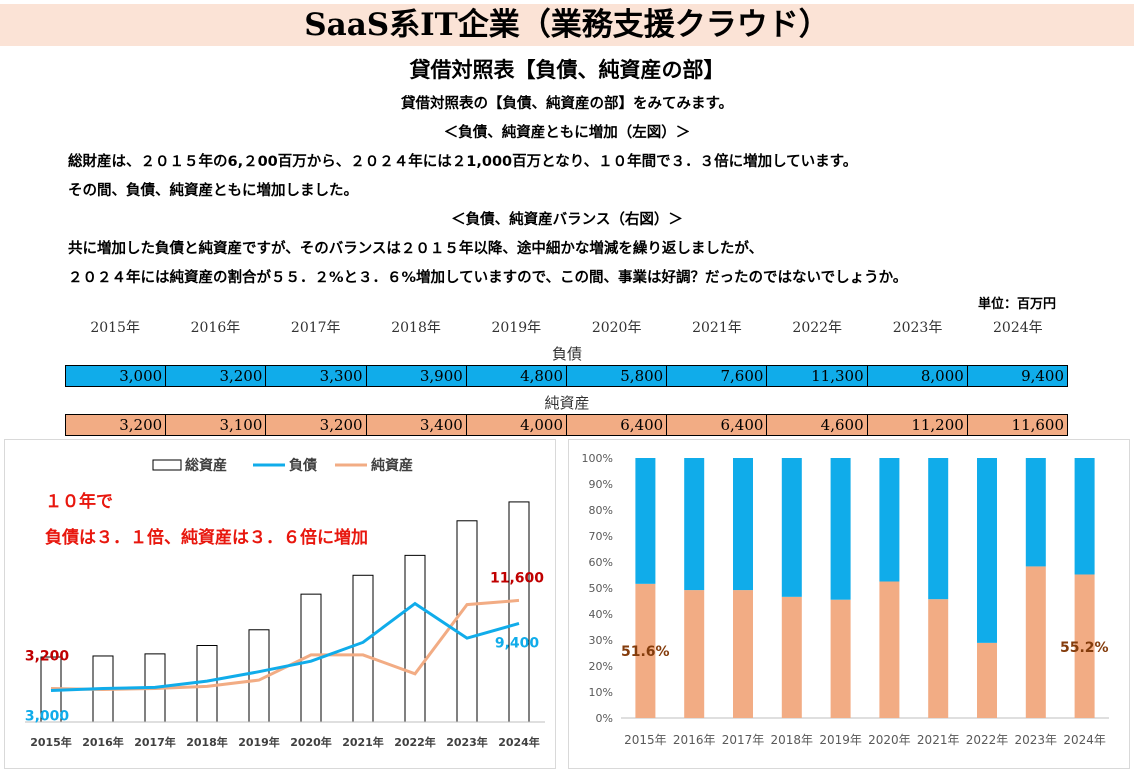 This screenshot has width=1134, height=773. What do you see at coordinates (567, 25) in the screenshot?
I see `page-title: SaaS系IT企業（業務支援クラウド）` at bounding box center [567, 25].